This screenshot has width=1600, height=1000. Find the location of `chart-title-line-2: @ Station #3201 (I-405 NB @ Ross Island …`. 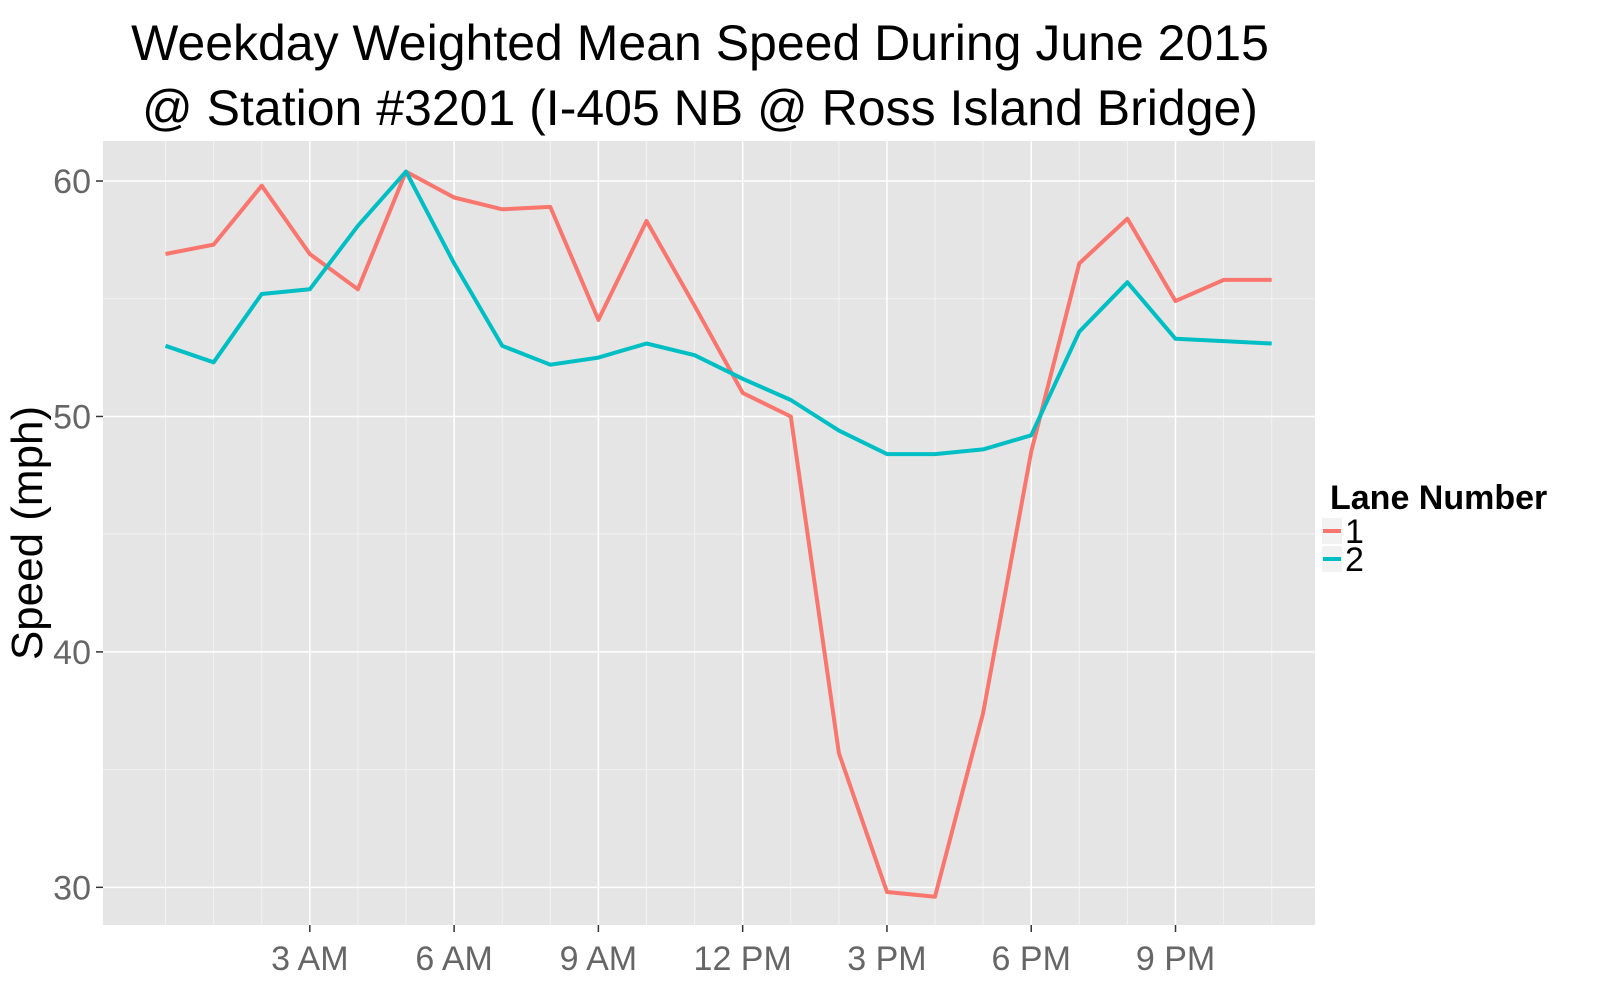

chart-title-line-2: @ Station #3201 (I-405 NB @ Ross Island … is located at coordinates (700, 108).